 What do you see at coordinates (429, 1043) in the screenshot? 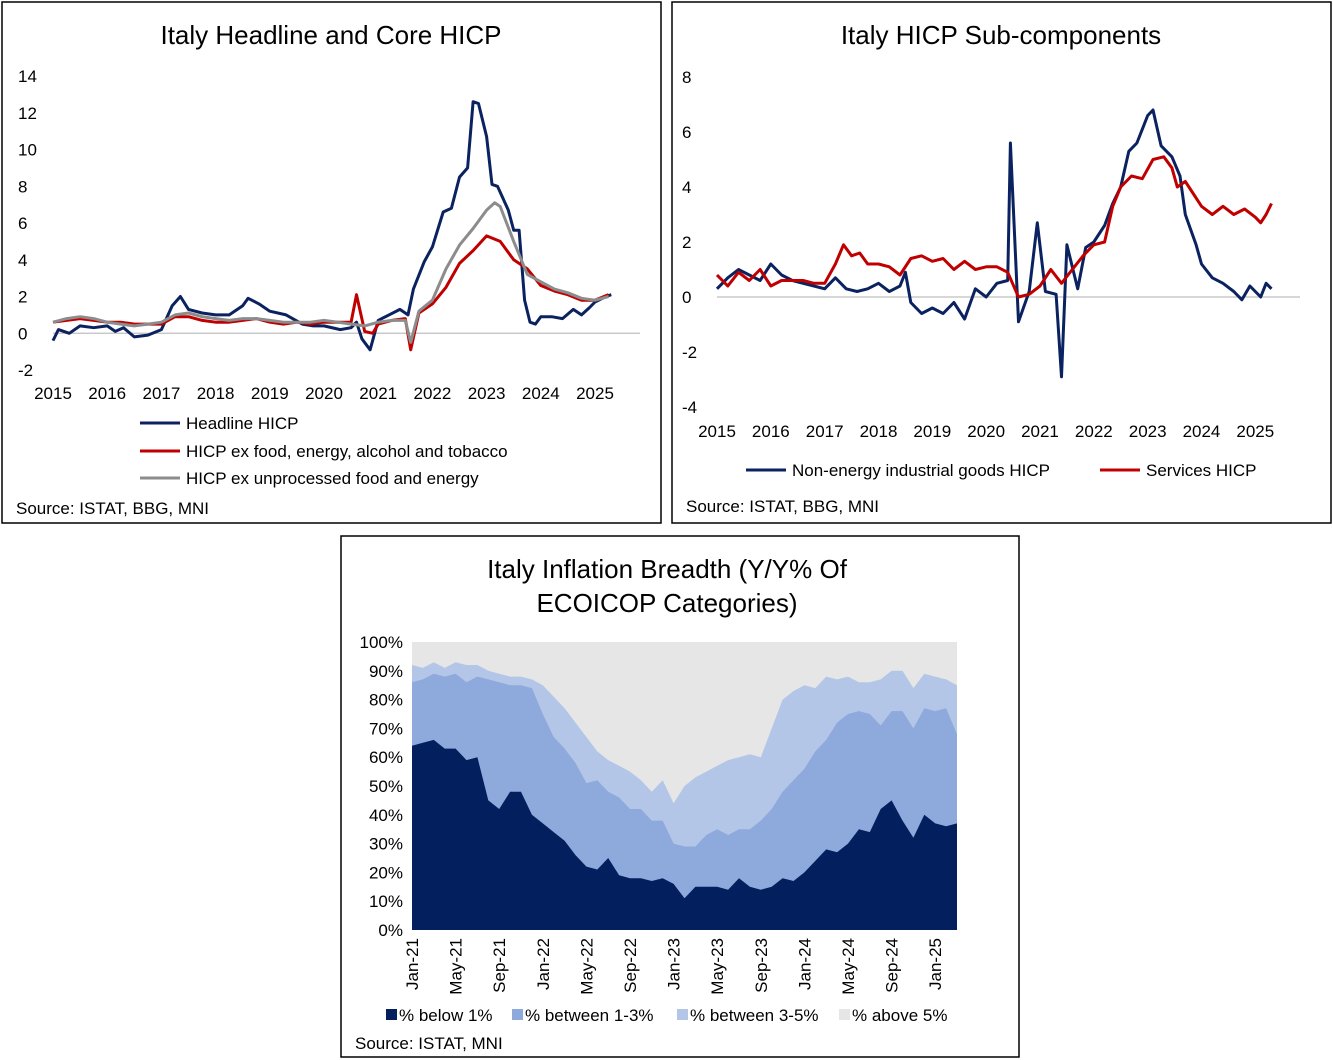
I see `chart3-source: Source: ISTAT, MNI` at bounding box center [429, 1043].